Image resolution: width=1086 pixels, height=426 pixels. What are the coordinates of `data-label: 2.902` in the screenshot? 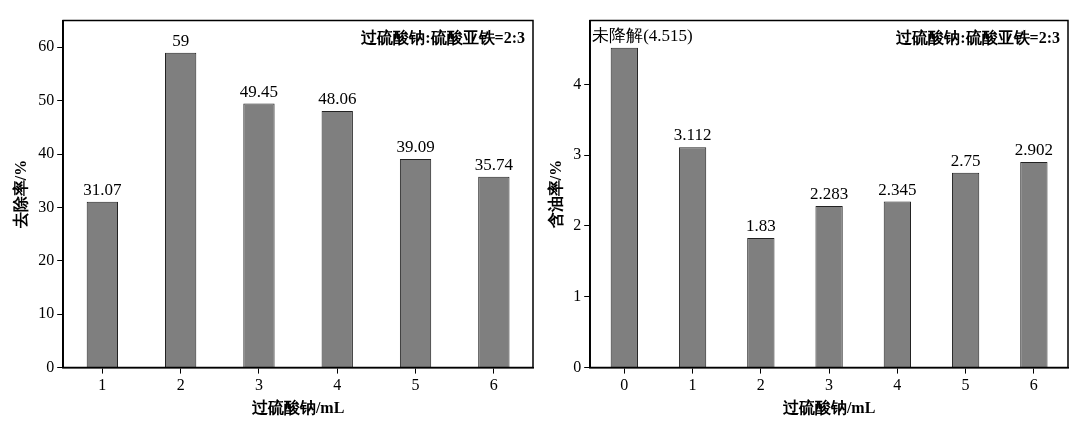 It's located at (1033, 150).